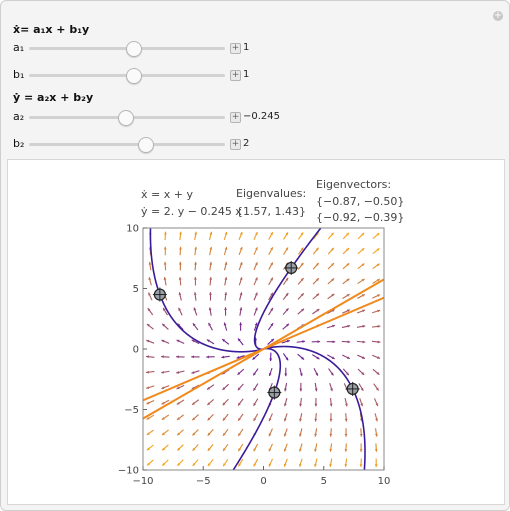  Describe the element at coordinates (271, 193) in the screenshot. I see `eigenvalues-title: Eigenvalues:` at that location.